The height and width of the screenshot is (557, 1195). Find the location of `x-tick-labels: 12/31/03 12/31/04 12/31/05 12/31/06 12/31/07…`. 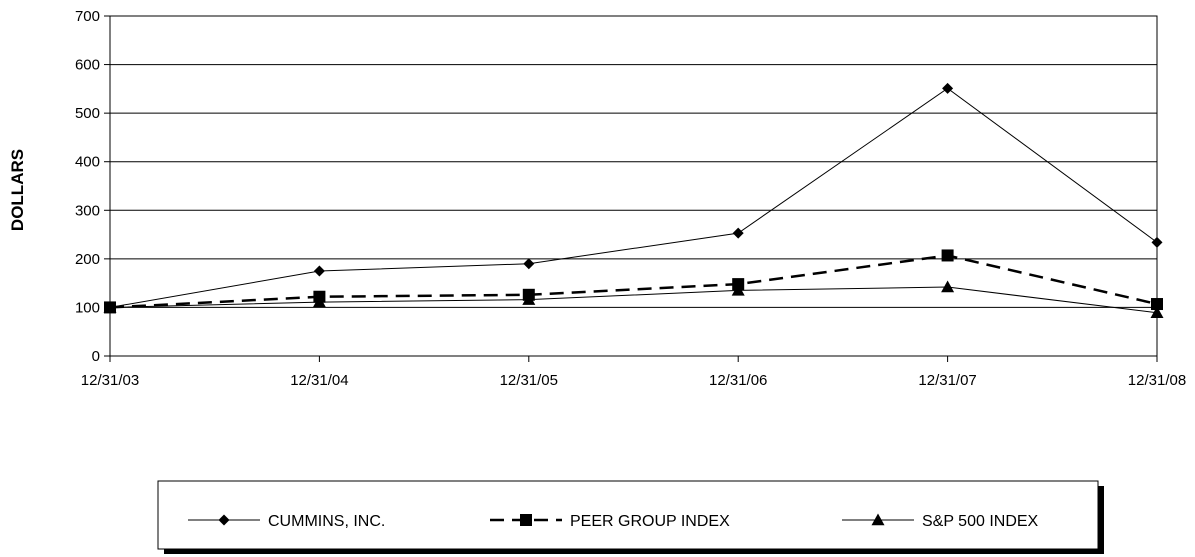

x-tick-labels: 12/31/03 12/31/04 12/31/05 12/31/06 12/31/07… is located at coordinates (633, 380).